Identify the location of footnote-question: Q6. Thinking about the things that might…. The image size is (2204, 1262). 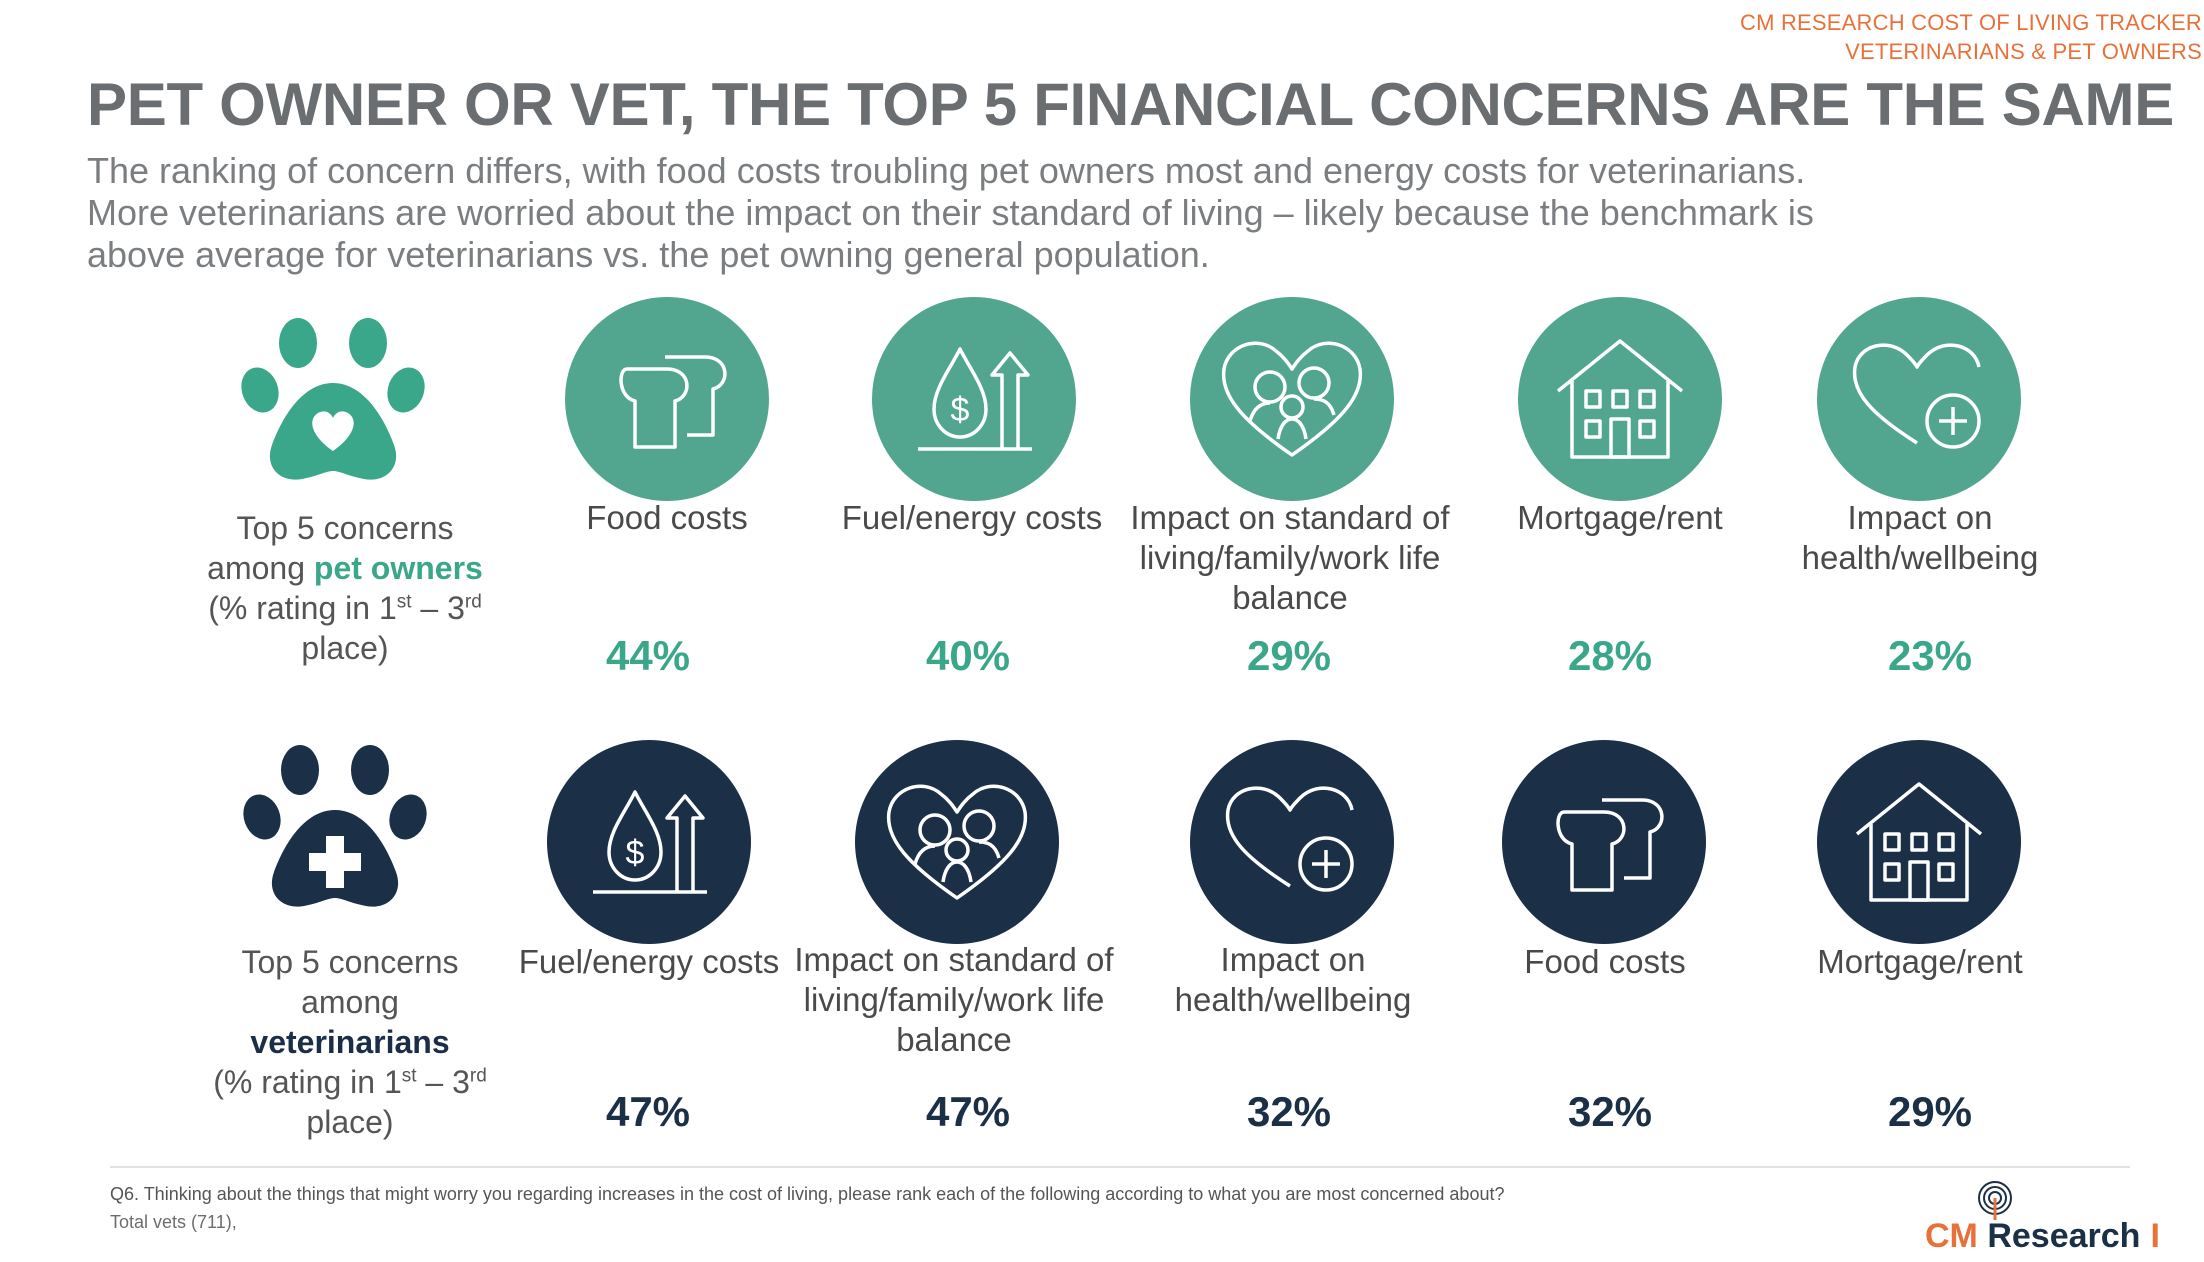
(807, 1194).